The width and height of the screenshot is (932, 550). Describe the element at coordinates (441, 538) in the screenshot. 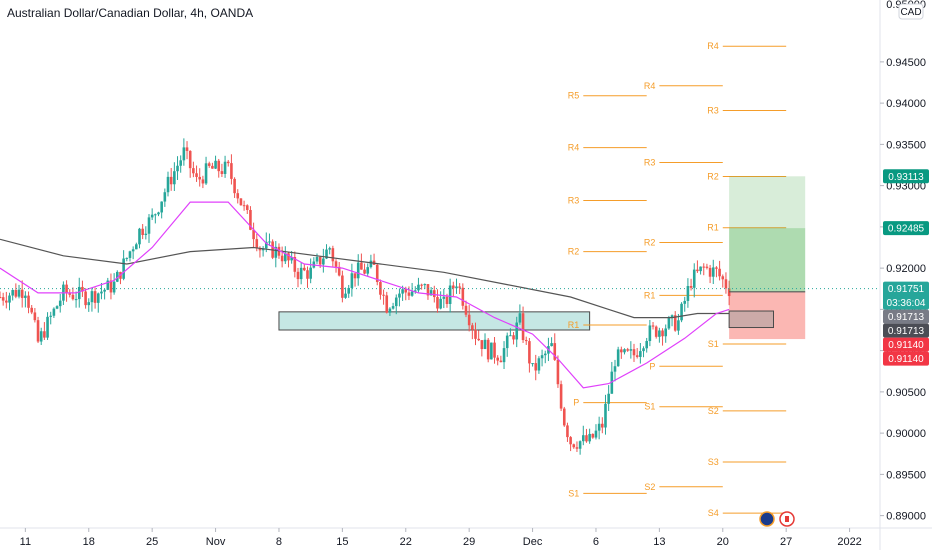

I see `time-axis: 11 18 25 Nov 8 15 22 29 Dec 6 13 20 27 2022` at that location.